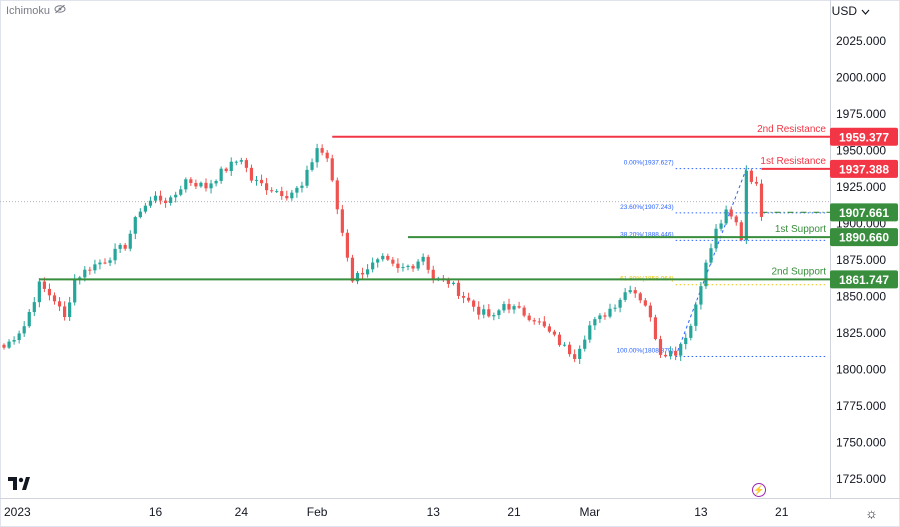 This screenshot has width=900, height=527. What do you see at coordinates (861, 78) in the screenshot?
I see `price-tick-label: 2000.000` at bounding box center [861, 78].